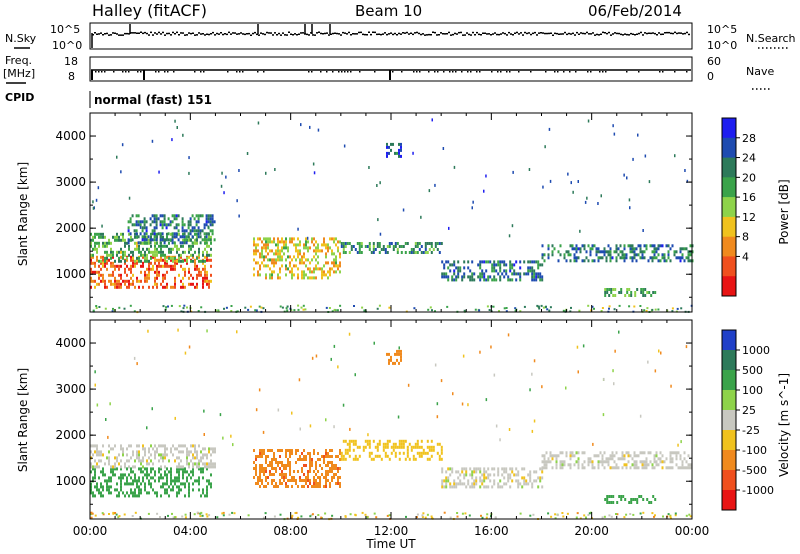 The image size is (800, 554). Describe the element at coordinates (722, 45) in the screenshot. I see `noise-tick-right-low: 10^0` at that location.